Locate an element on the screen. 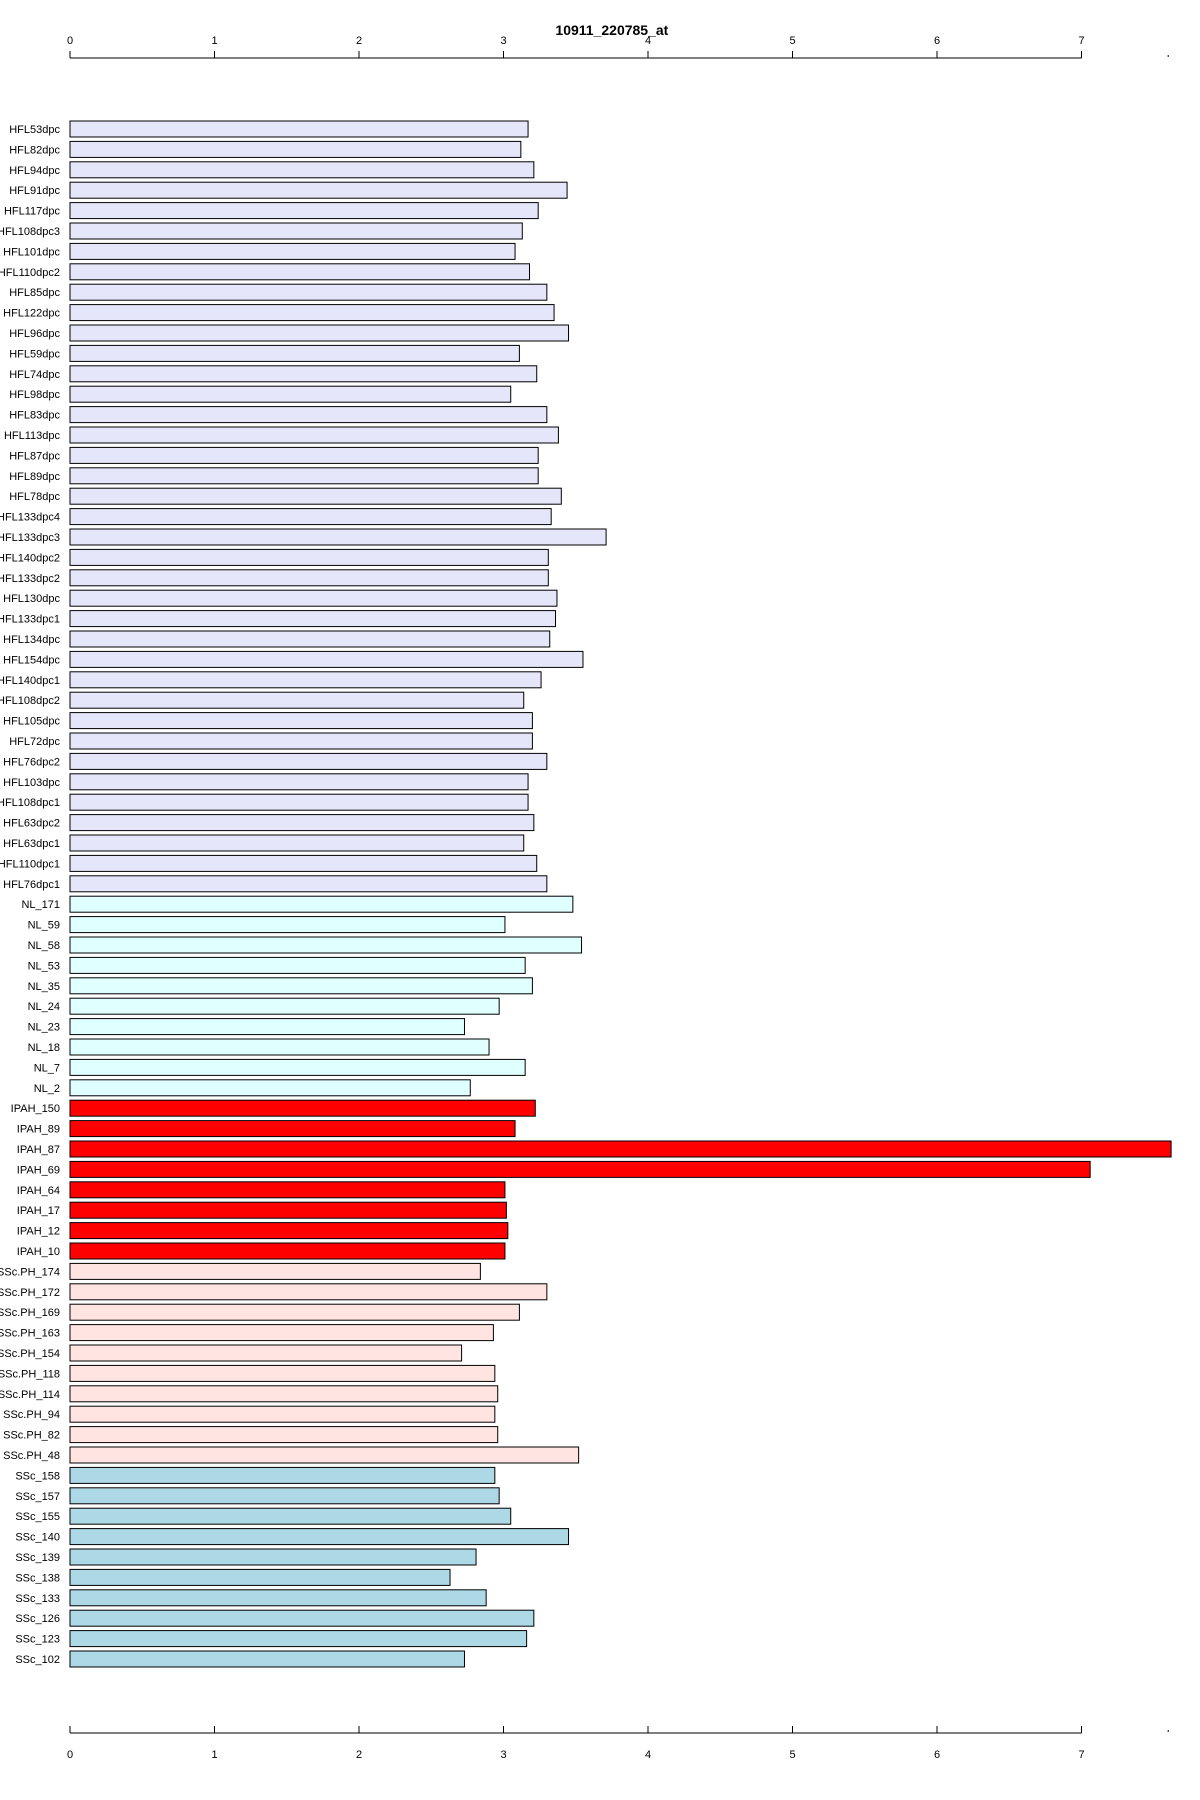  category-label: IPAH_64 is located at coordinates (38, 1191).